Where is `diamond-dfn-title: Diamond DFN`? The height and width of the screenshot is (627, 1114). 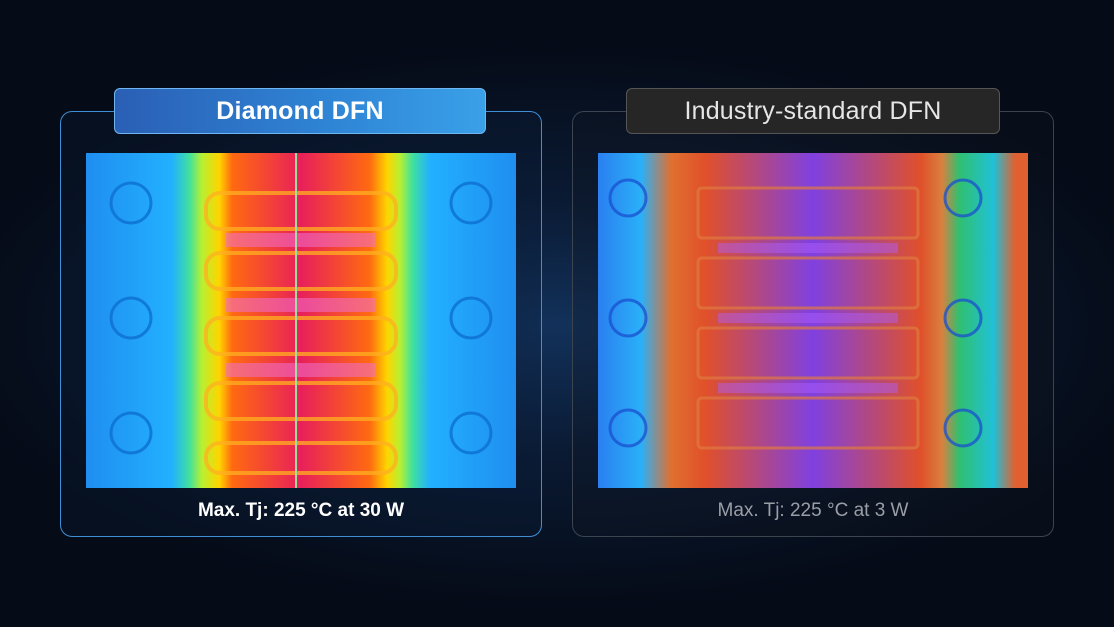
diamond-dfn-title: Diamond DFN is located at coordinates (300, 111).